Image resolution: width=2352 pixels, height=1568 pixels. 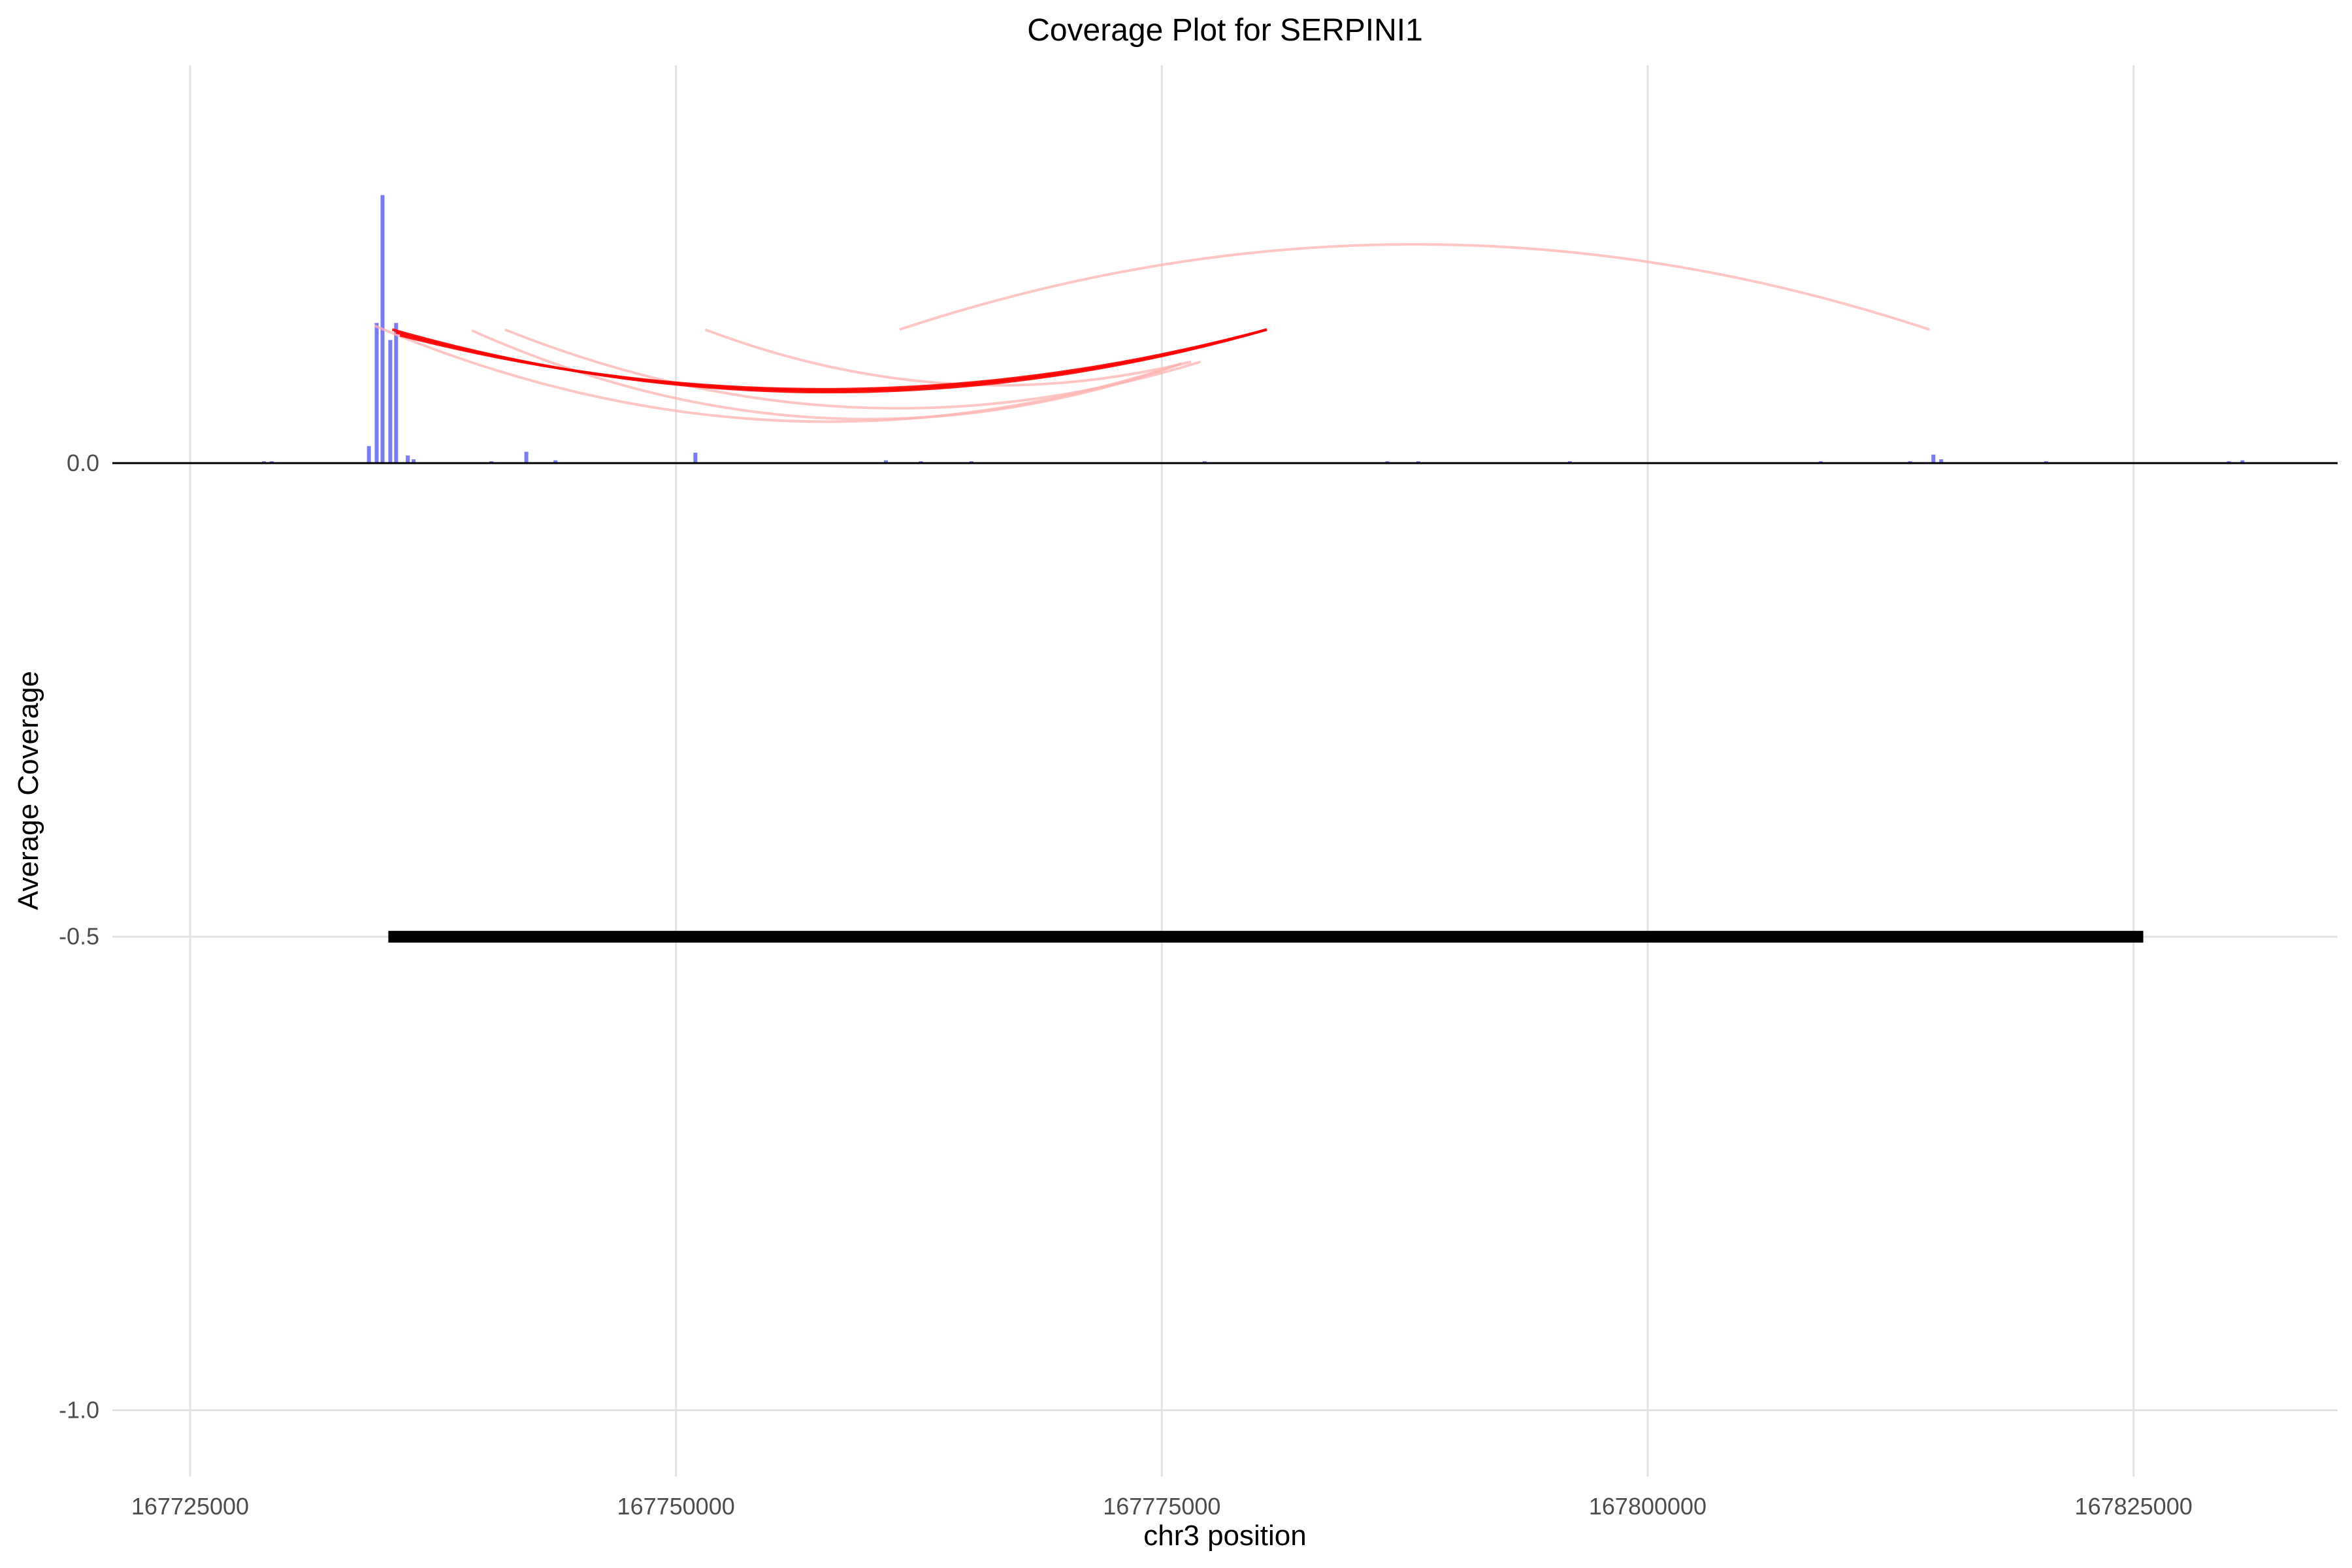 What do you see at coordinates (676, 1506) in the screenshot?
I see `x-tick-label: 167750000` at bounding box center [676, 1506].